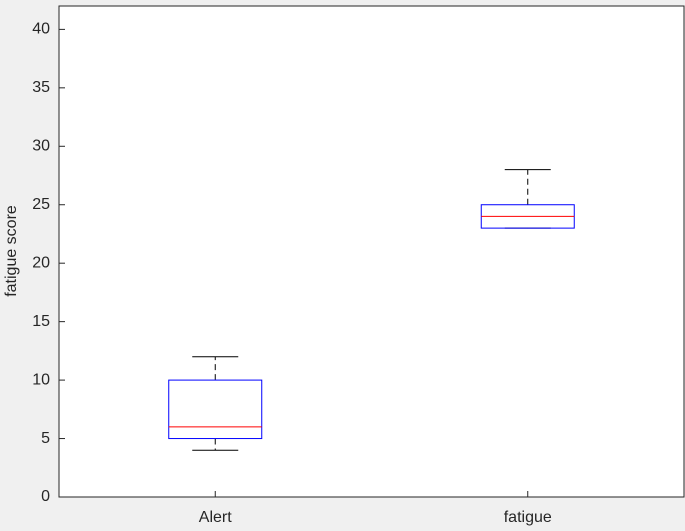  Describe the element at coordinates (41, 29) in the screenshot. I see `y-tick-label: 40` at that location.